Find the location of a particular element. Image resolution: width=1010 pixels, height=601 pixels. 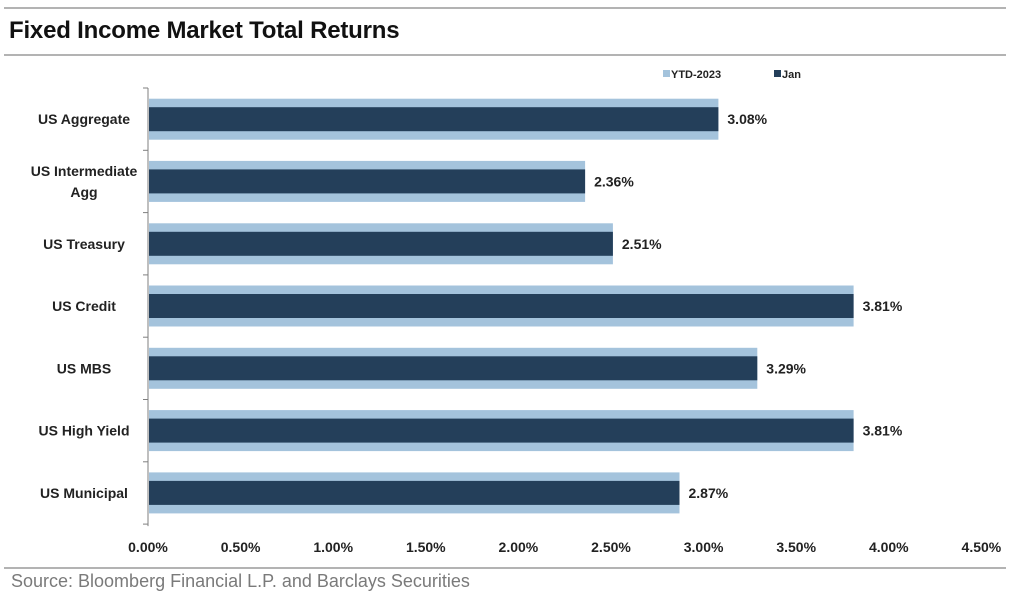

x-tick-label: 2.50% is located at coordinates (611, 547).